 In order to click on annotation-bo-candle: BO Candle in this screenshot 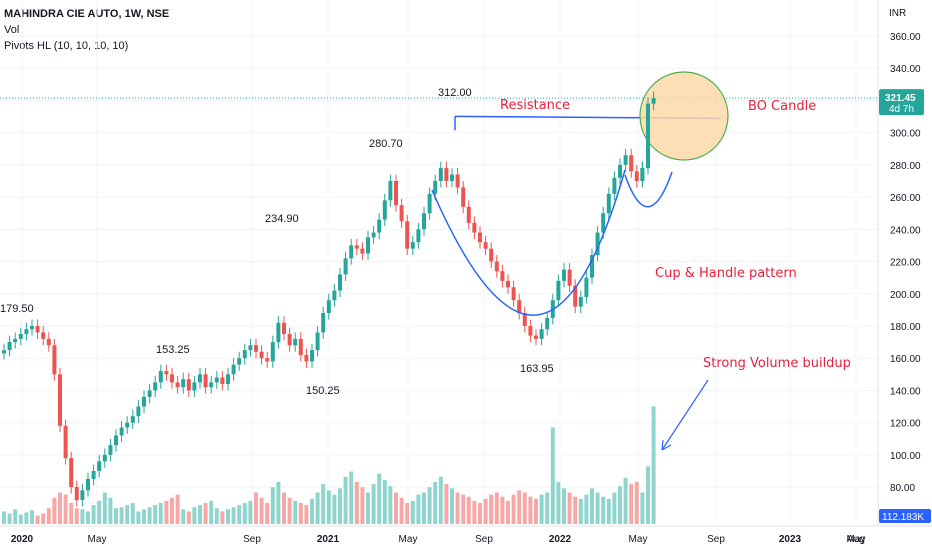, I will do `click(782, 106)`.